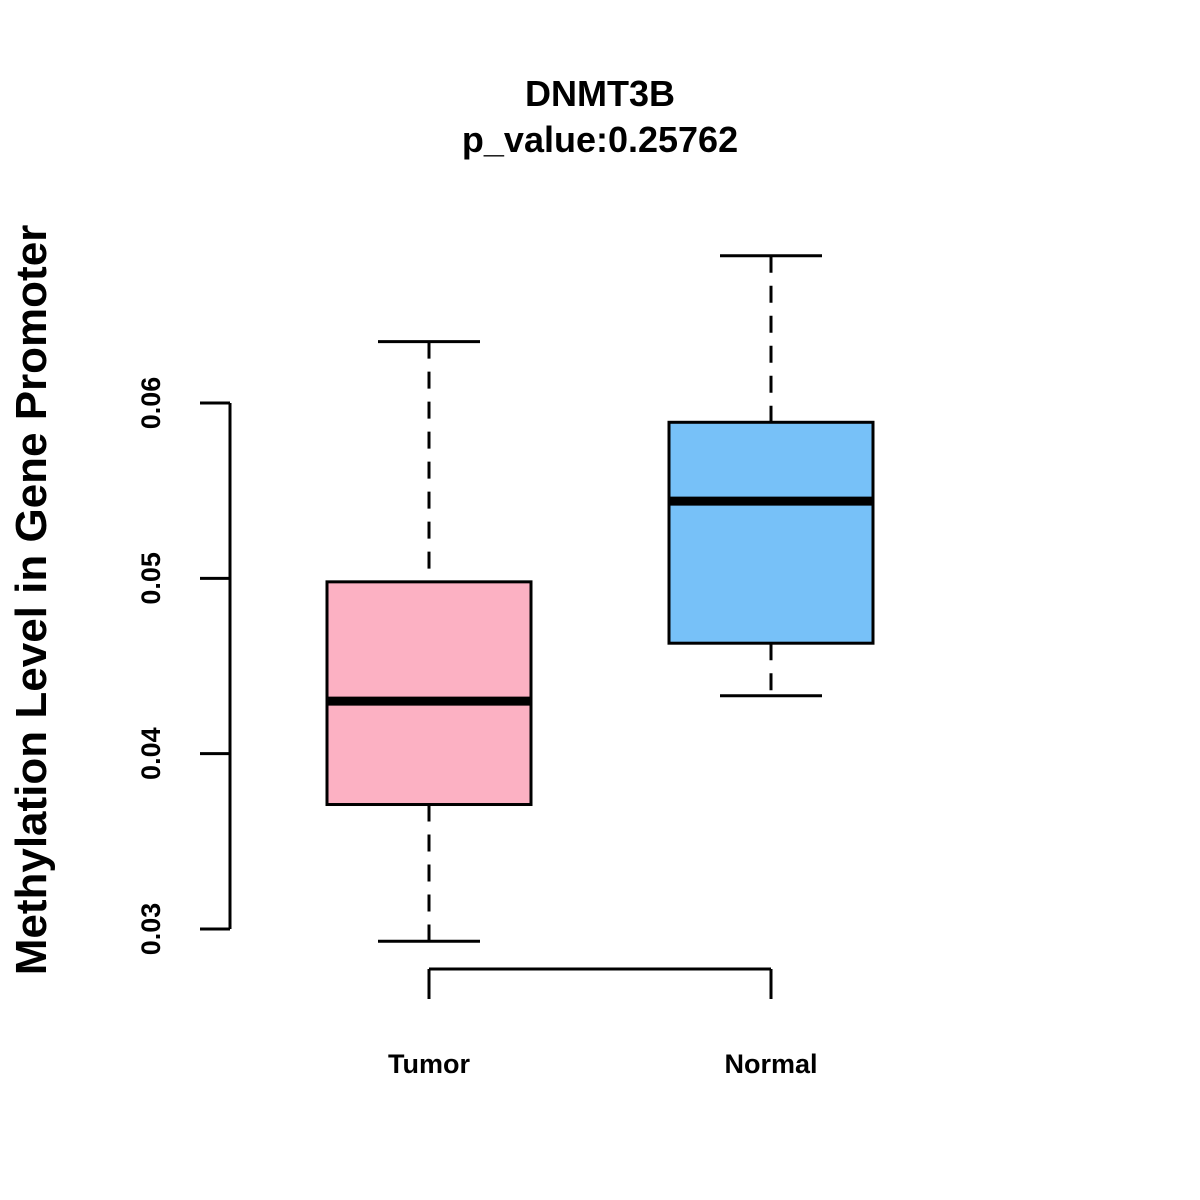 The height and width of the screenshot is (1200, 1200). Describe the element at coordinates (151, 929) in the screenshot. I see `y-tick-label: 0.03` at that location.